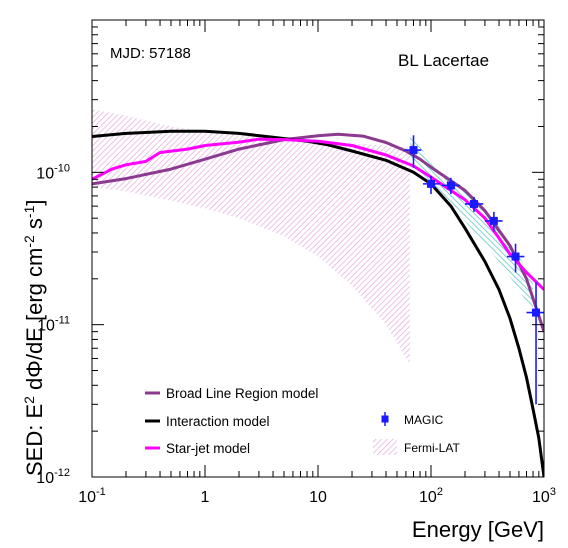 The image size is (568, 548). I want to click on y-tick-label: 10-10, so click(53, 172).